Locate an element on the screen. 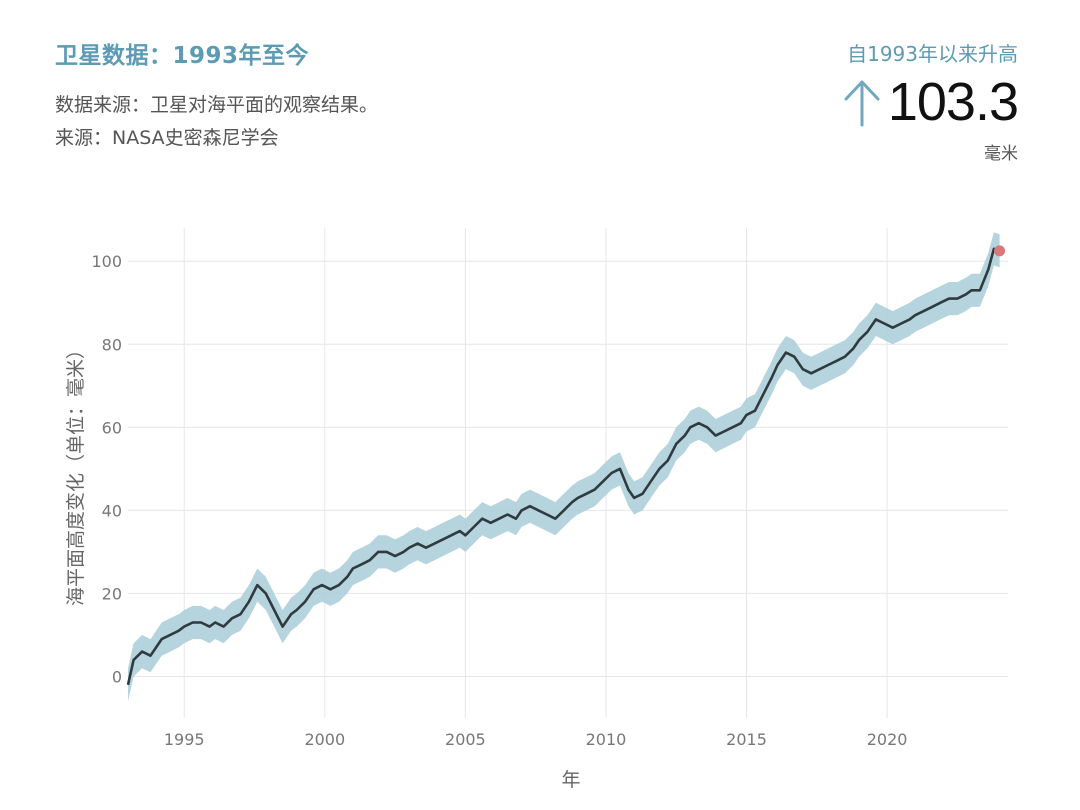 Image resolution: width=1080 pixels, height=810 pixels. x-tick-label: 1995 is located at coordinates (184, 739).